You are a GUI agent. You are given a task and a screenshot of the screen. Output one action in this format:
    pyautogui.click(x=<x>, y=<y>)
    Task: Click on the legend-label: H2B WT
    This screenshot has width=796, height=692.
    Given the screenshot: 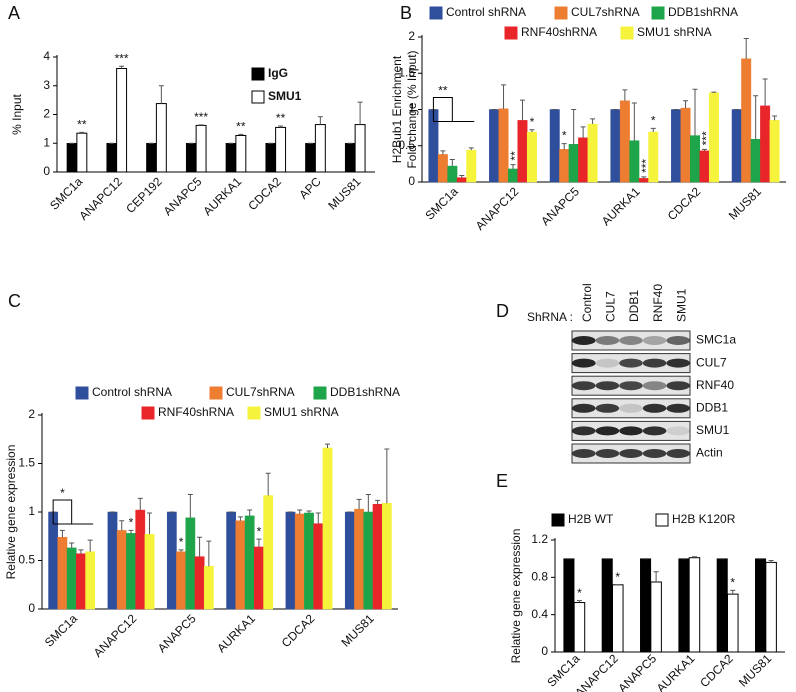 What is the action you would take?
    pyautogui.click(x=591, y=519)
    